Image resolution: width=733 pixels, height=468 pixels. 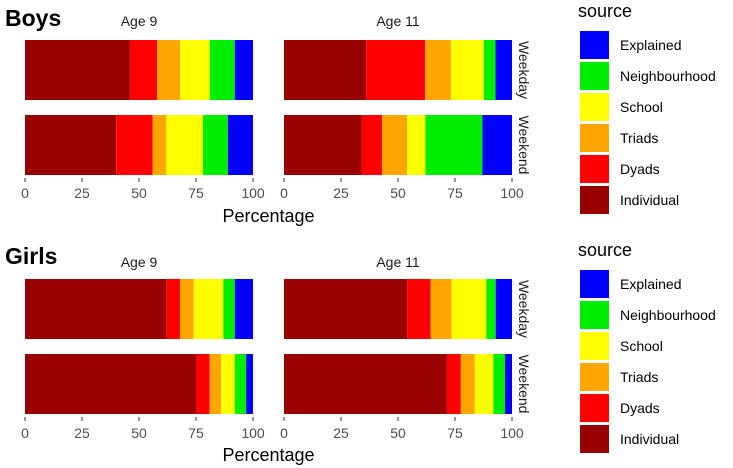 I want to click on girls-age-9-weekday-dyads-bar, so click(x=173, y=309).